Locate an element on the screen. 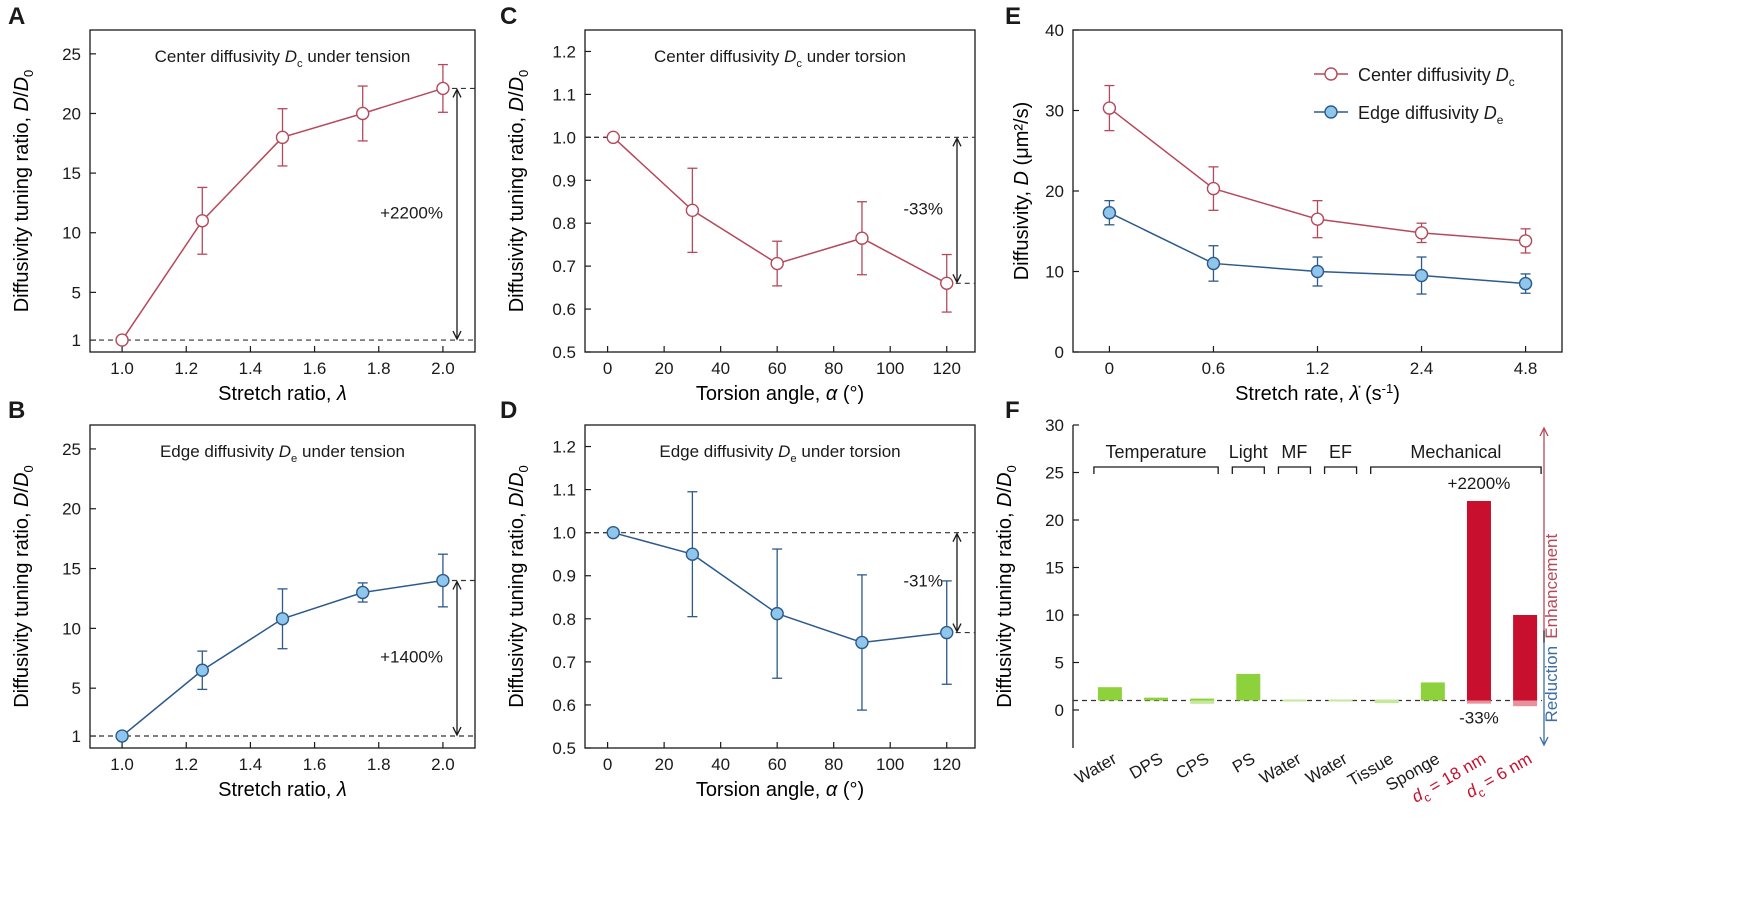 The width and height of the screenshot is (1750, 911). group-label: Light is located at coordinates (1248, 452).